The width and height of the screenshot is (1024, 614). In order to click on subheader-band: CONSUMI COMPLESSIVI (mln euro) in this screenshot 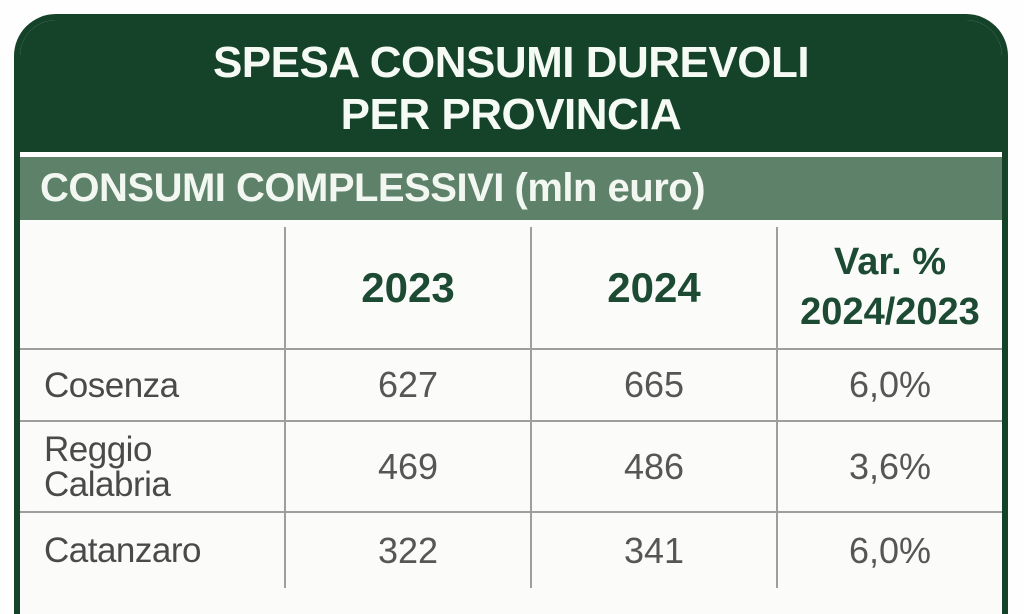, I will do `click(511, 188)`.